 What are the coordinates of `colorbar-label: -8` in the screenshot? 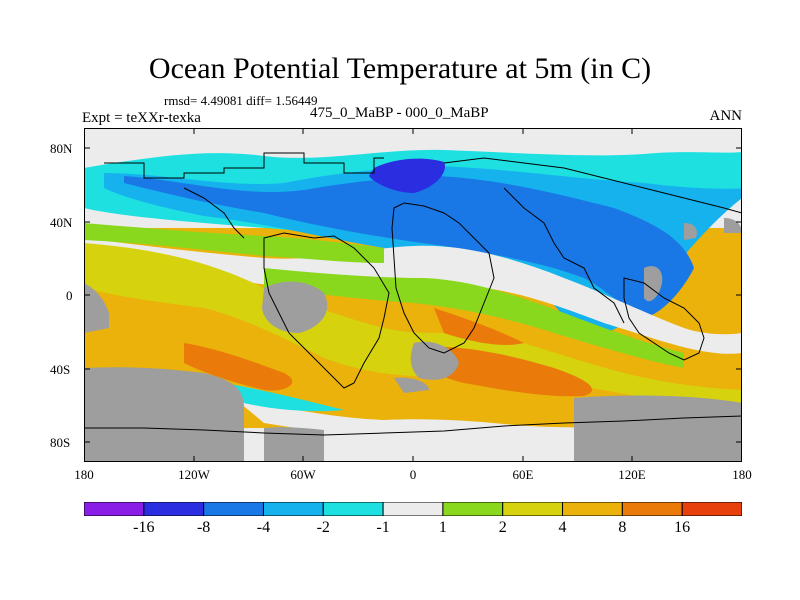 It's located at (203, 527).